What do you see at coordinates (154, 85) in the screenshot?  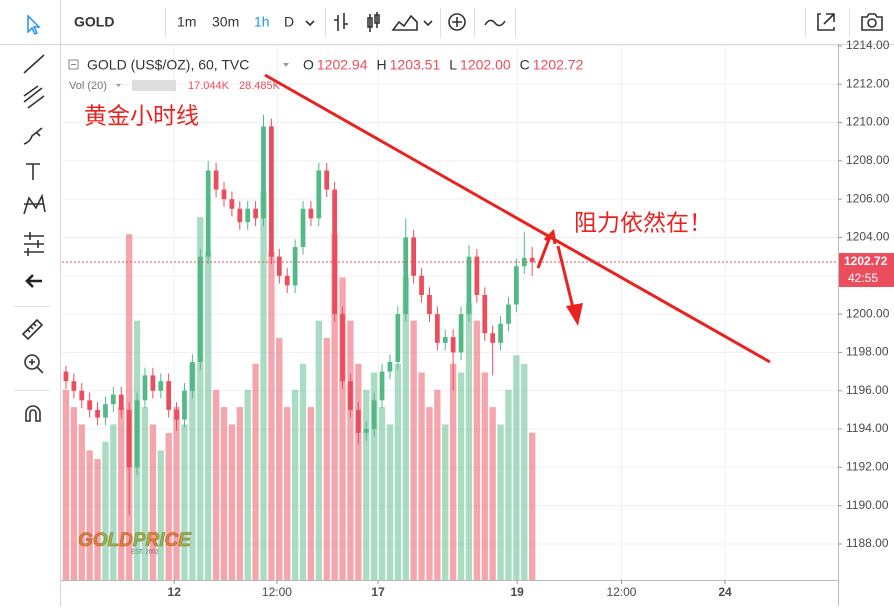 I see `study-buttons` at bounding box center [154, 85].